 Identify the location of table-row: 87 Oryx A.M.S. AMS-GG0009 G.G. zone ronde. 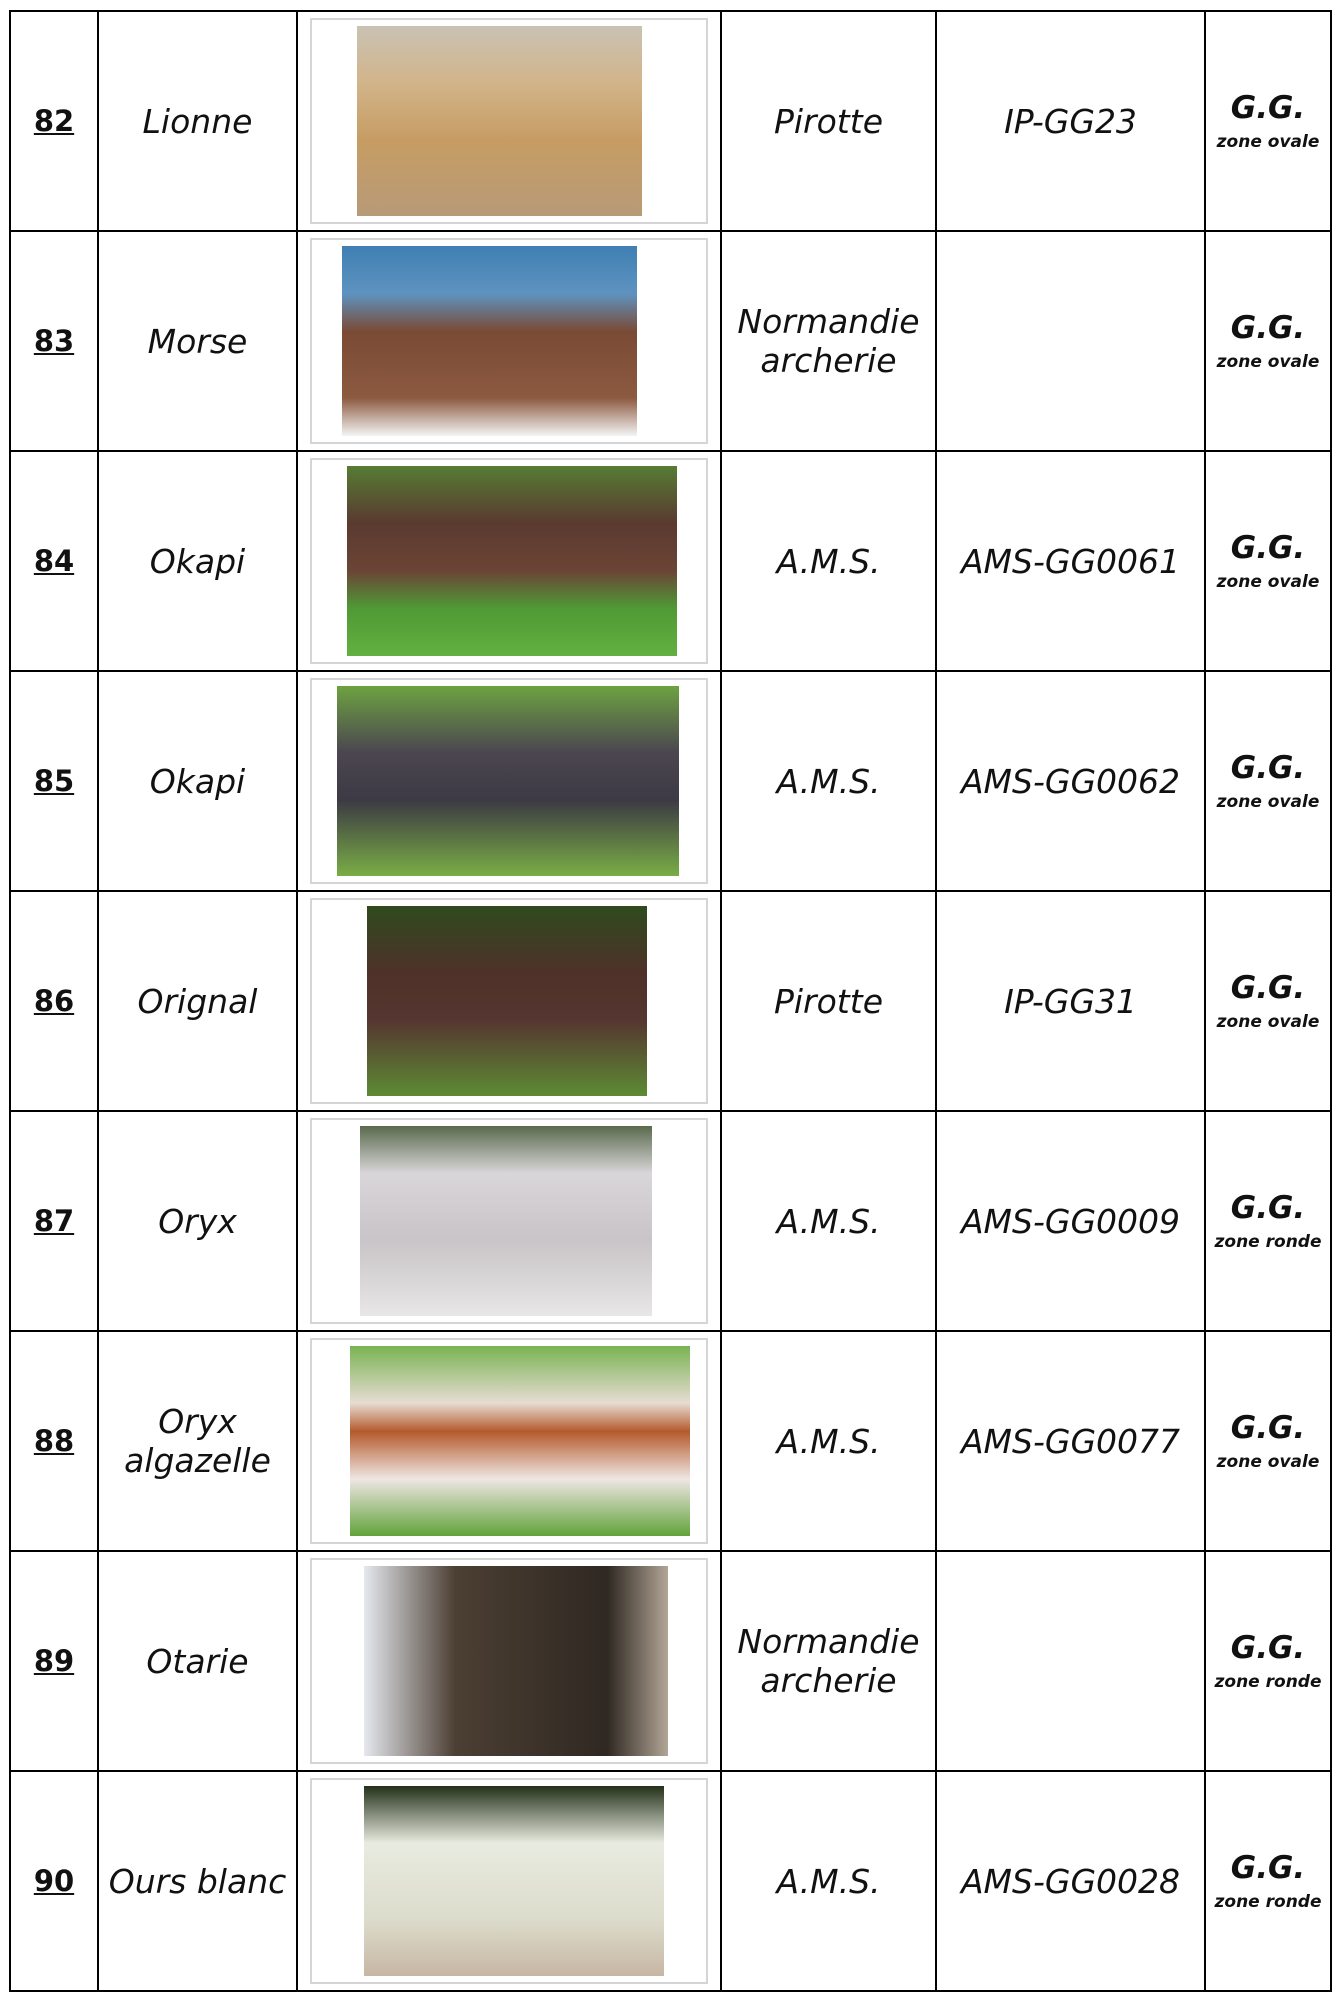
(670, 1221).